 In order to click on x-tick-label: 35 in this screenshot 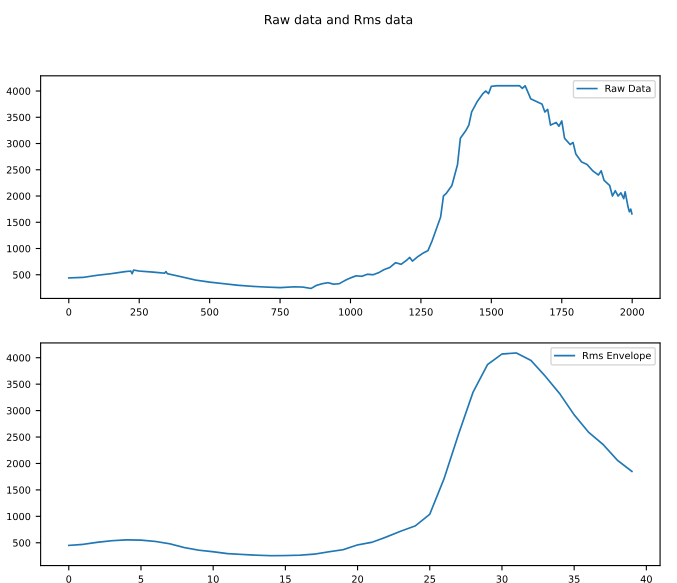, I will do `click(574, 579)`.